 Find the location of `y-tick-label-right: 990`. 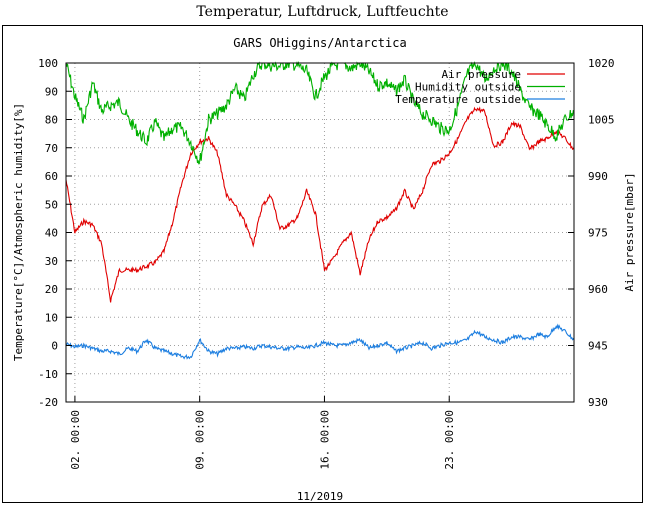

y-tick-label-right: 990 is located at coordinates (598, 176).